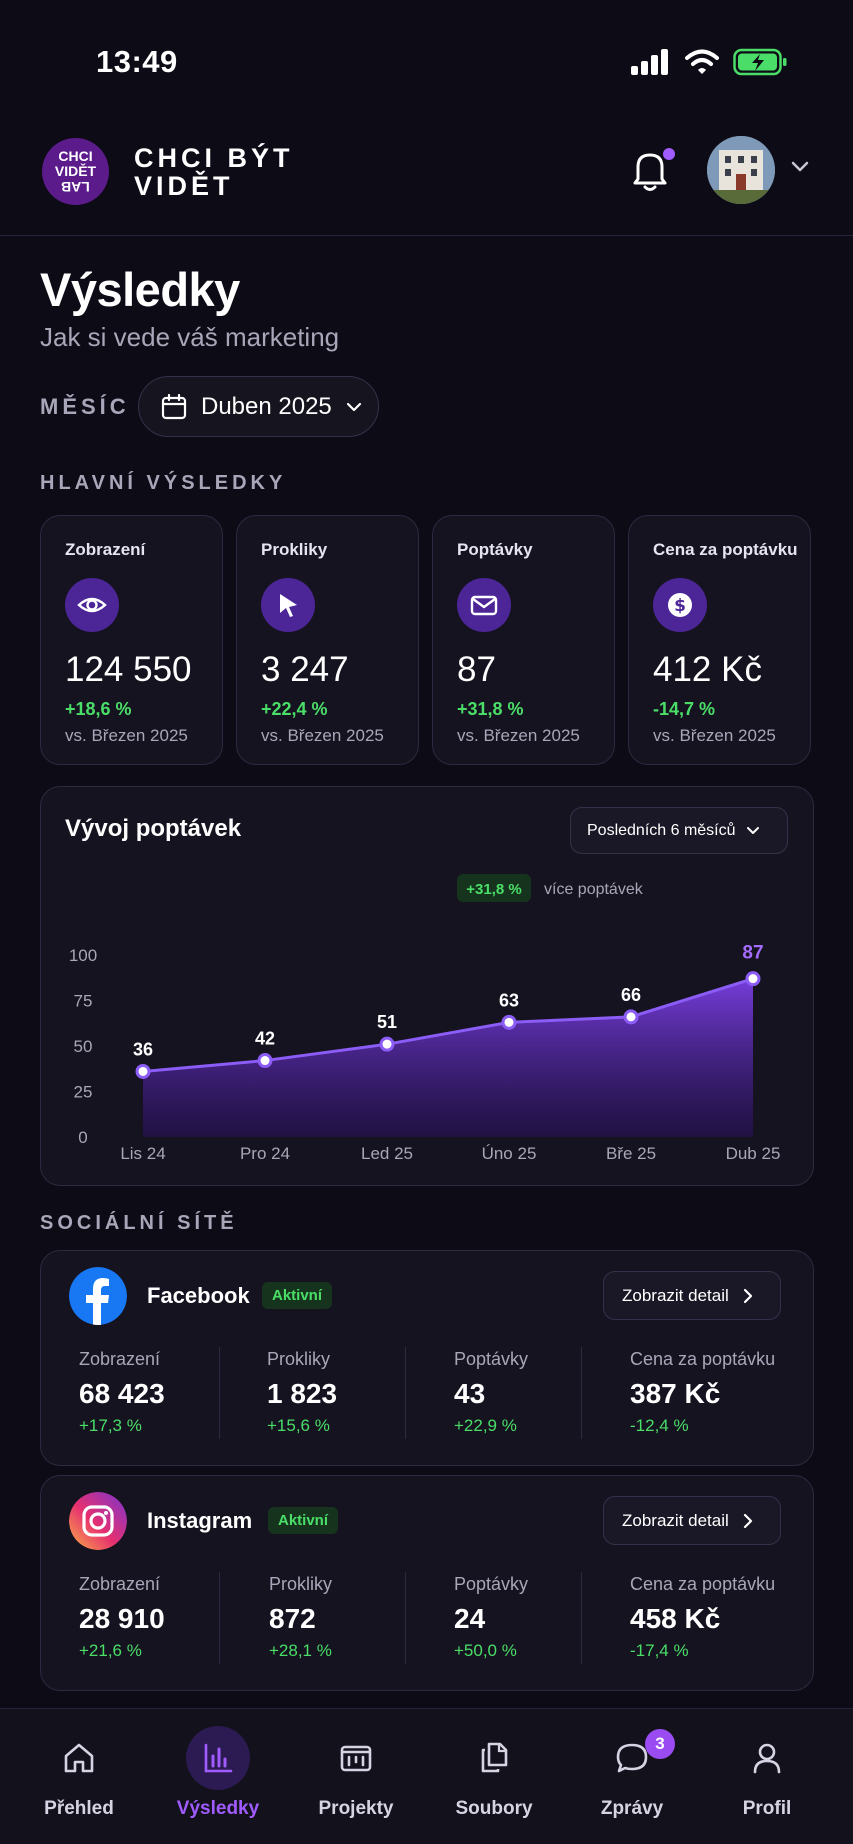  Describe the element at coordinates (509, 1153) in the screenshot. I see `x-tick-label: Úno 25` at that location.